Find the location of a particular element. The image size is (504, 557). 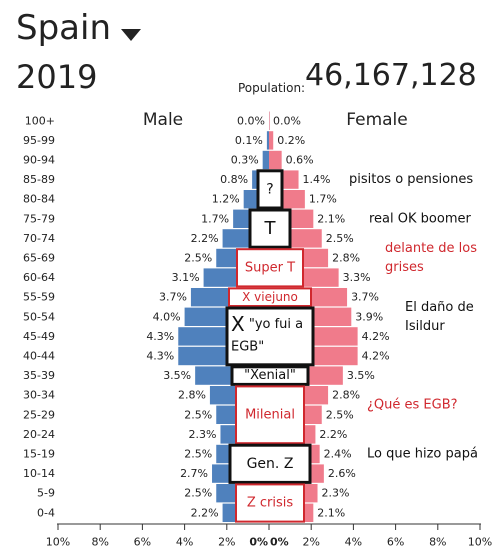

female-value-label: 2.6% is located at coordinates (342, 473).